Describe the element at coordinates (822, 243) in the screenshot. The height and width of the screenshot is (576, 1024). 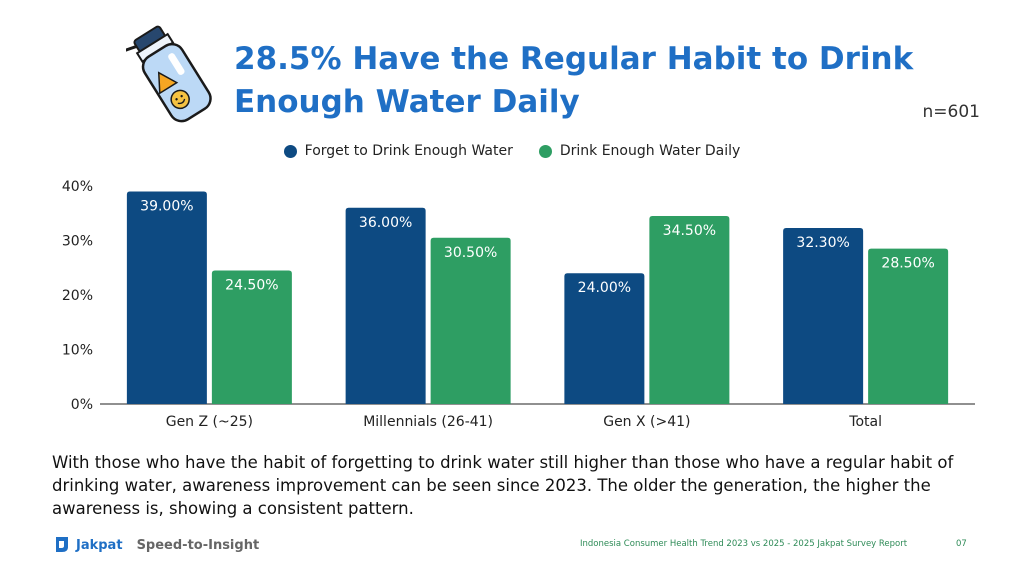
I see `data-label: 32.30%` at that location.